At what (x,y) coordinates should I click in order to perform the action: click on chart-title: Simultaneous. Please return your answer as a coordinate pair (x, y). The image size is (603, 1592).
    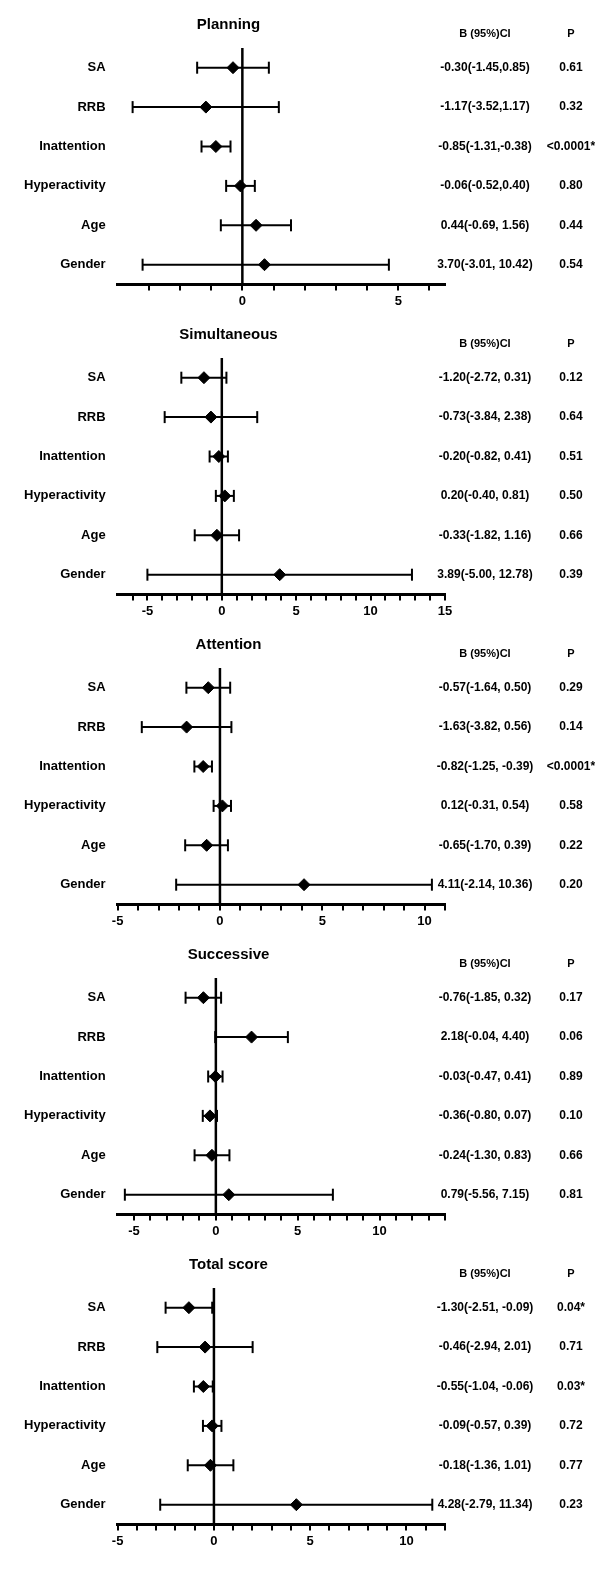
    Looking at the image, I should click on (228, 334).